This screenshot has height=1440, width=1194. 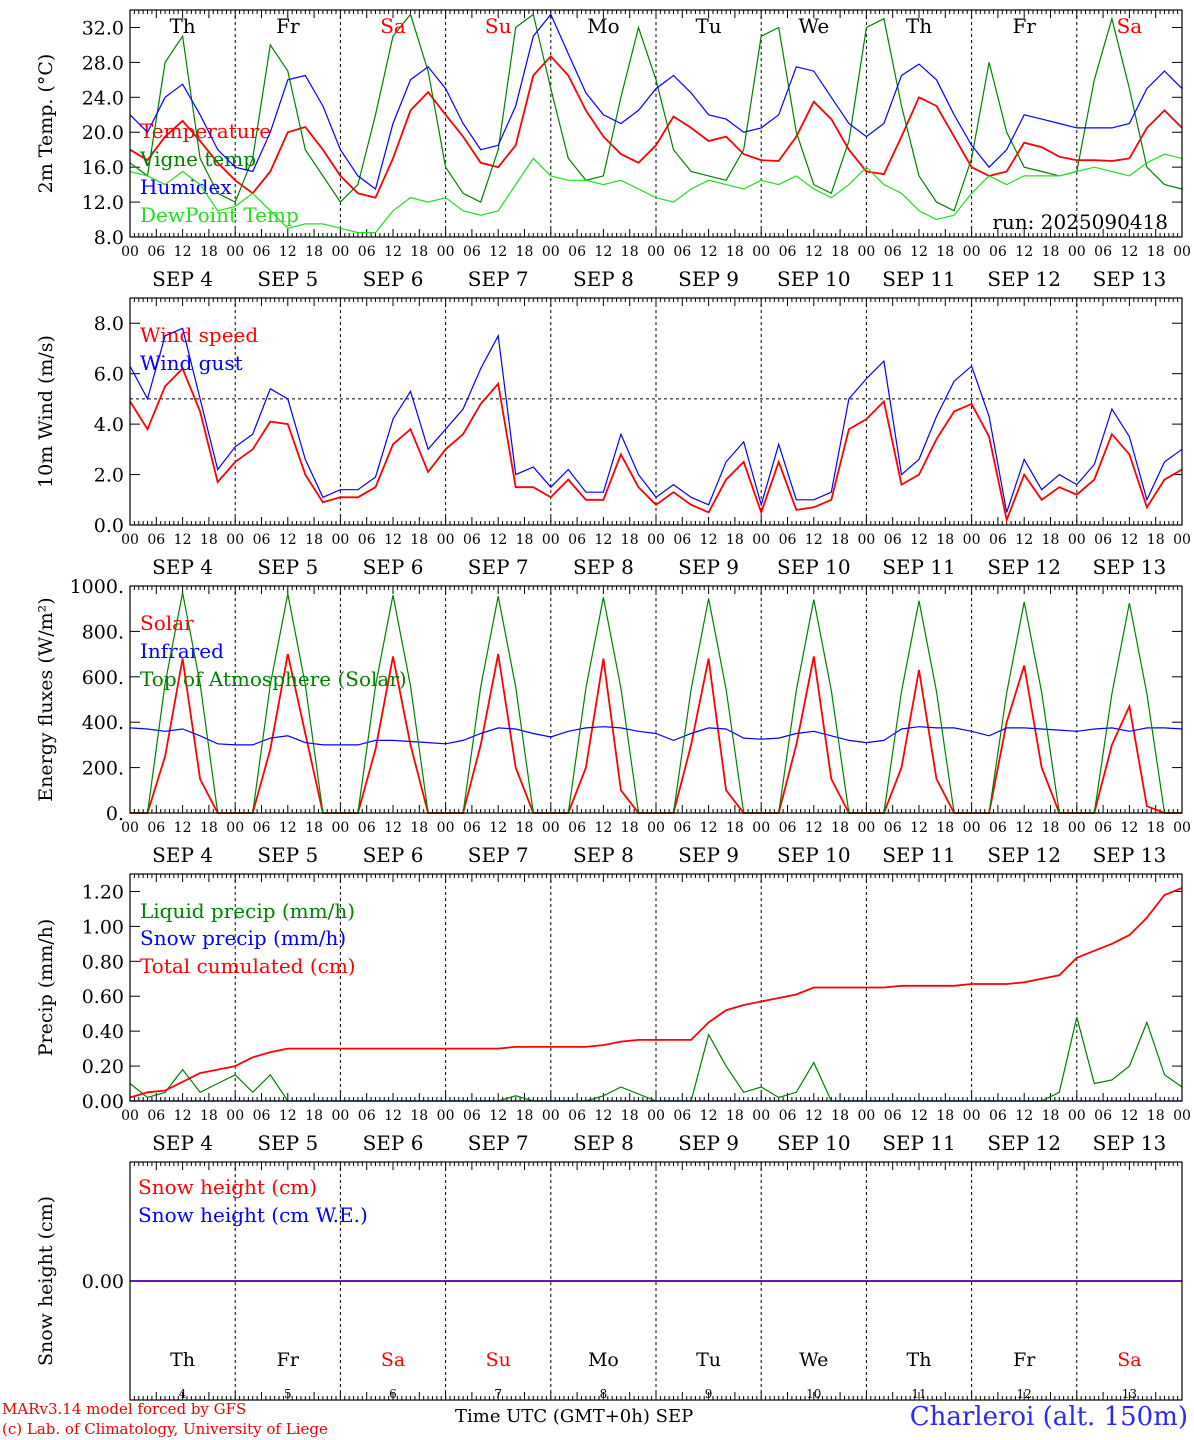 I want to click on day-number-label: 9, so click(x=709, y=1394).